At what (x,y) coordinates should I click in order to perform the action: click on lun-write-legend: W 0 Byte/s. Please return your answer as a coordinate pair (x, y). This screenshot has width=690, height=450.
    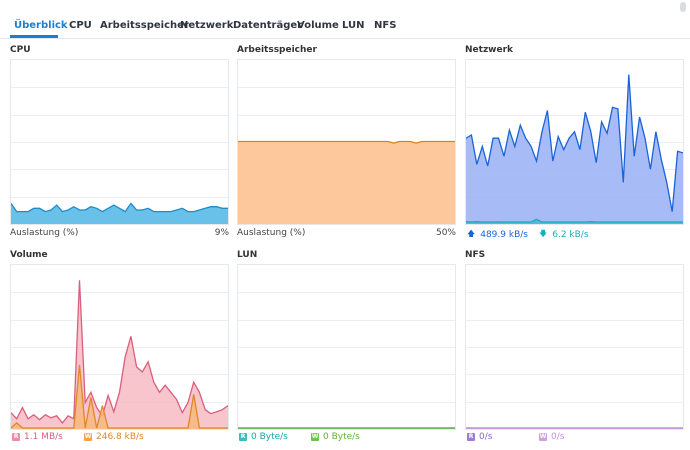
    Looking at the image, I should click on (335, 437).